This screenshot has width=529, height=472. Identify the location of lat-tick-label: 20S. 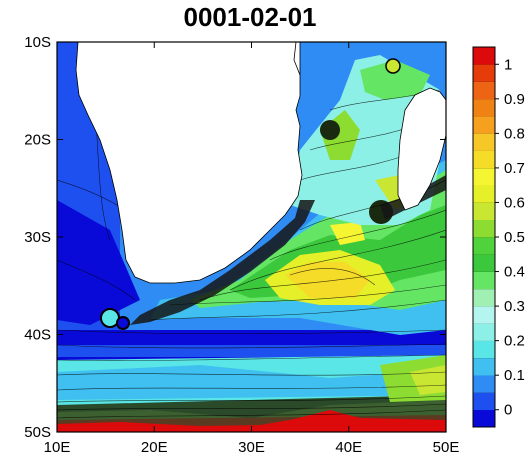
(37, 140).